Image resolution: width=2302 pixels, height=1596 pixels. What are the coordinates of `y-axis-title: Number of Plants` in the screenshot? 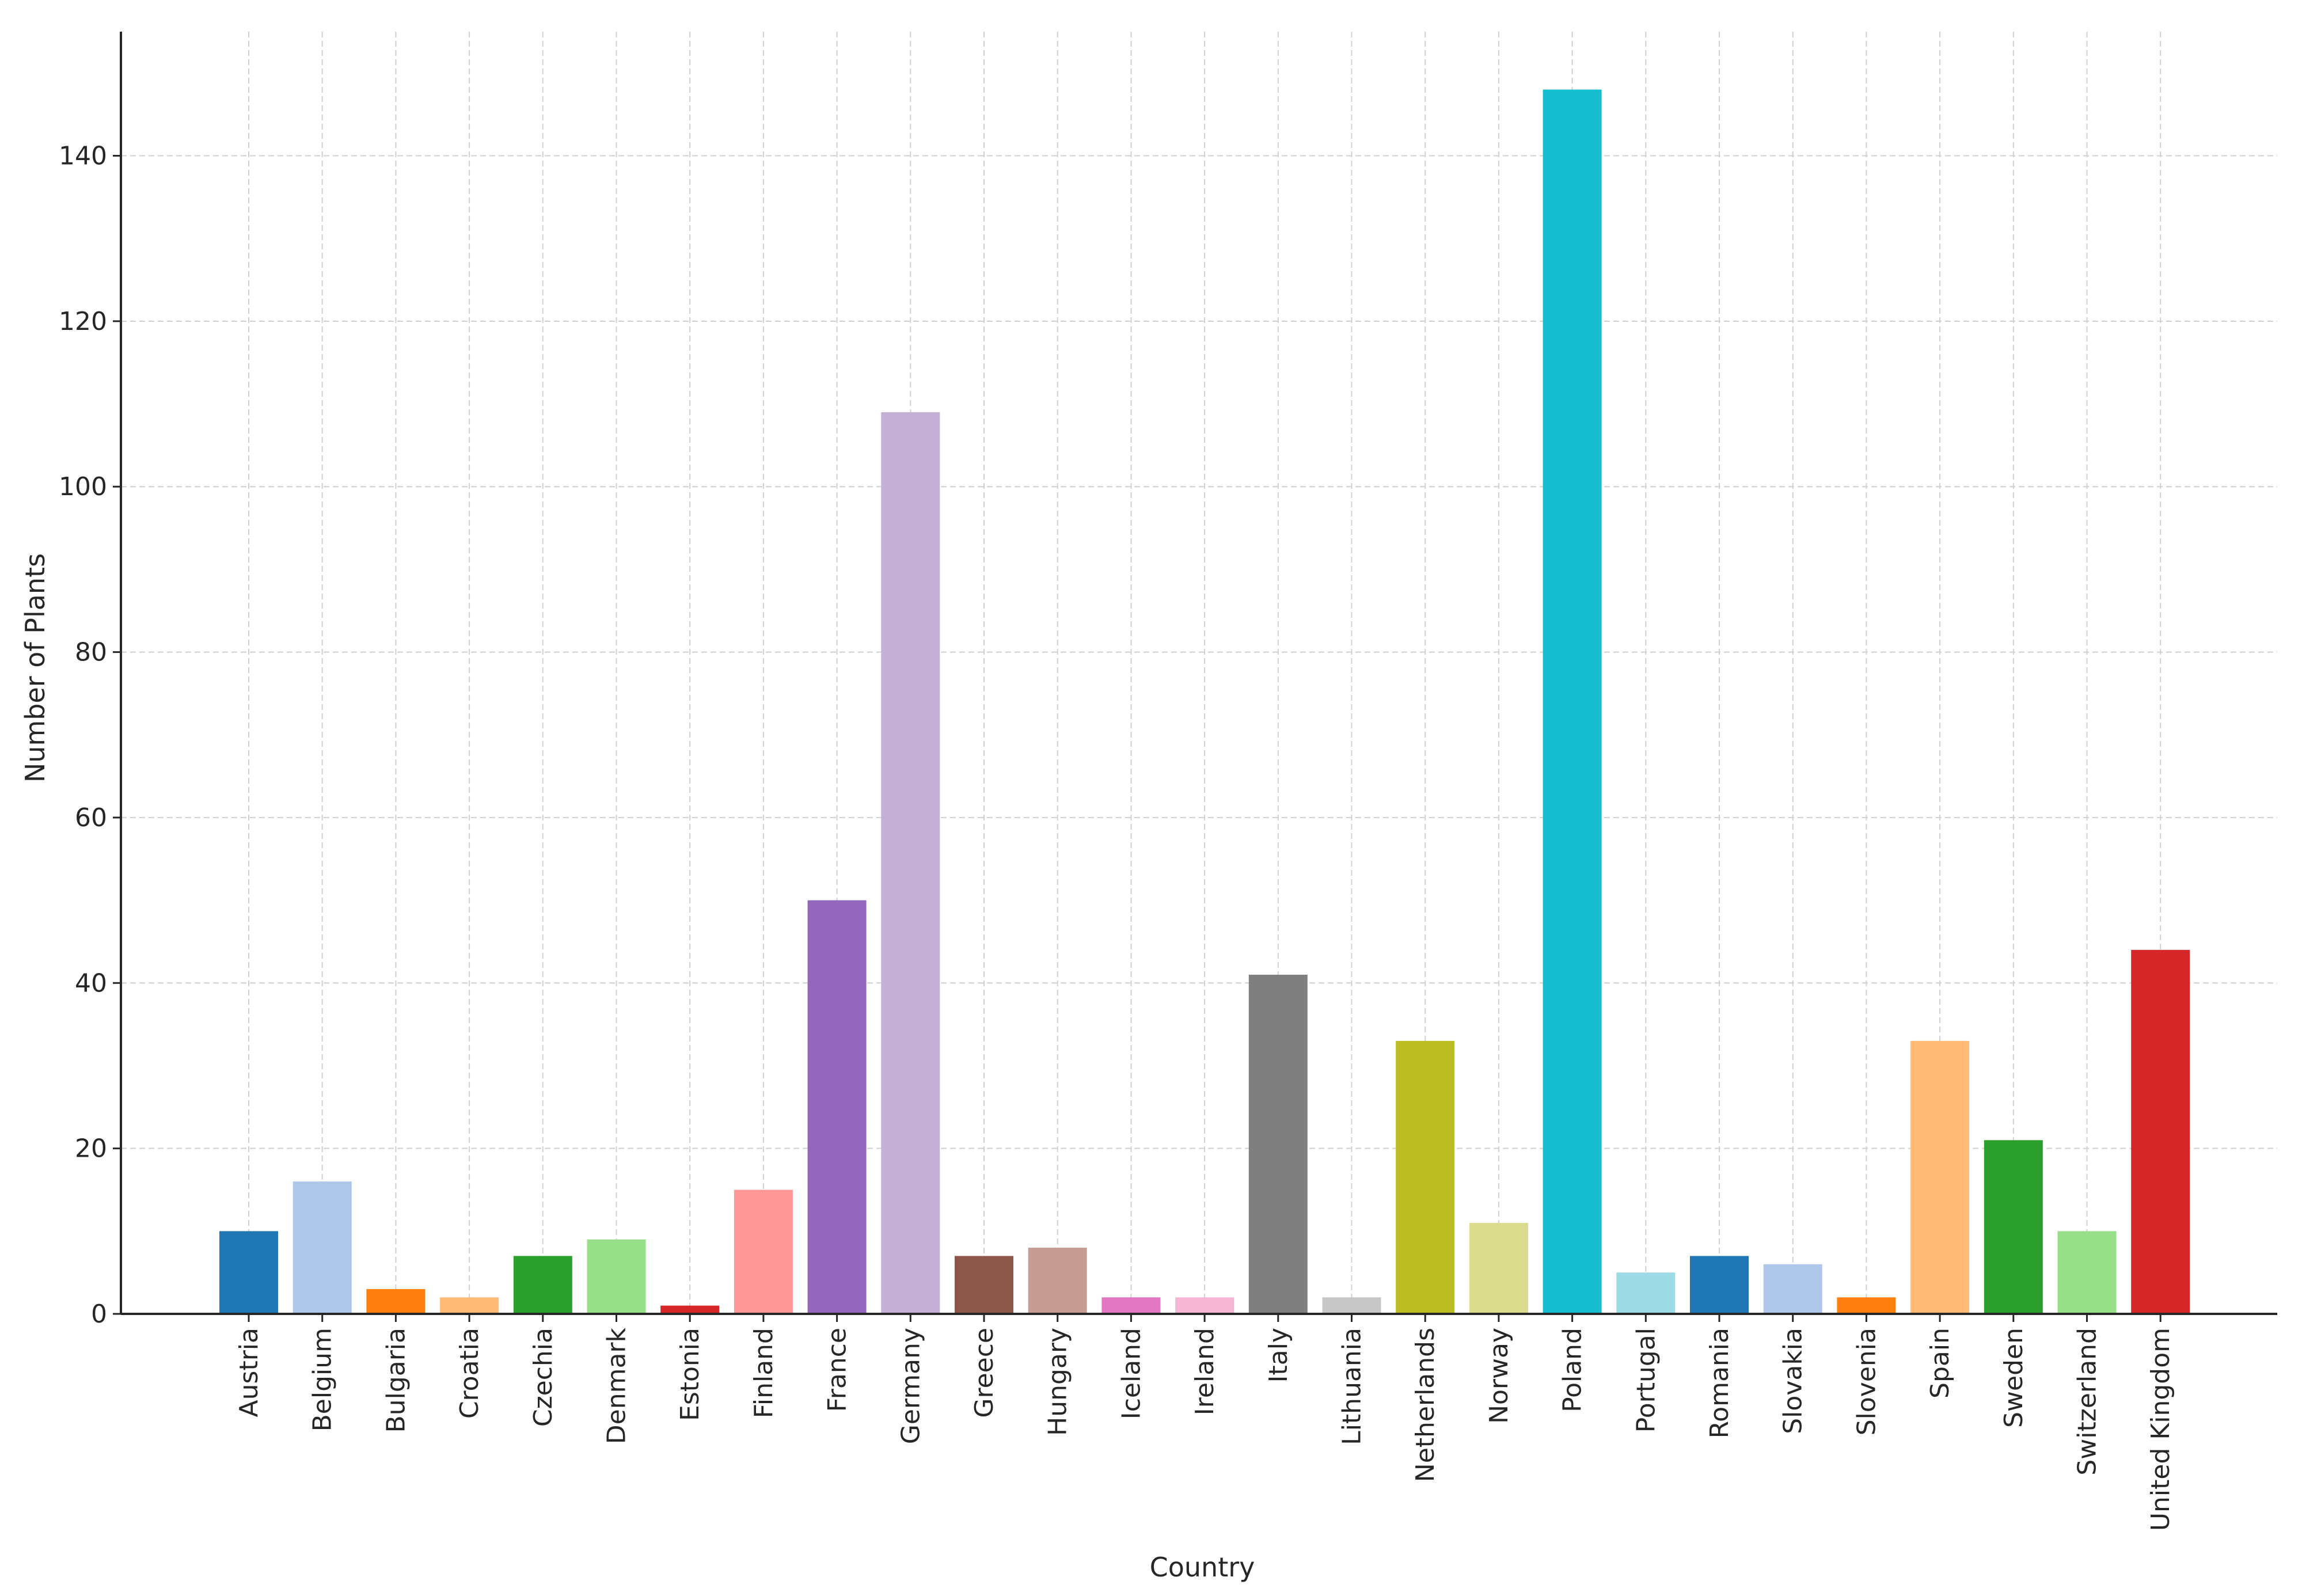 It's located at (35, 668).